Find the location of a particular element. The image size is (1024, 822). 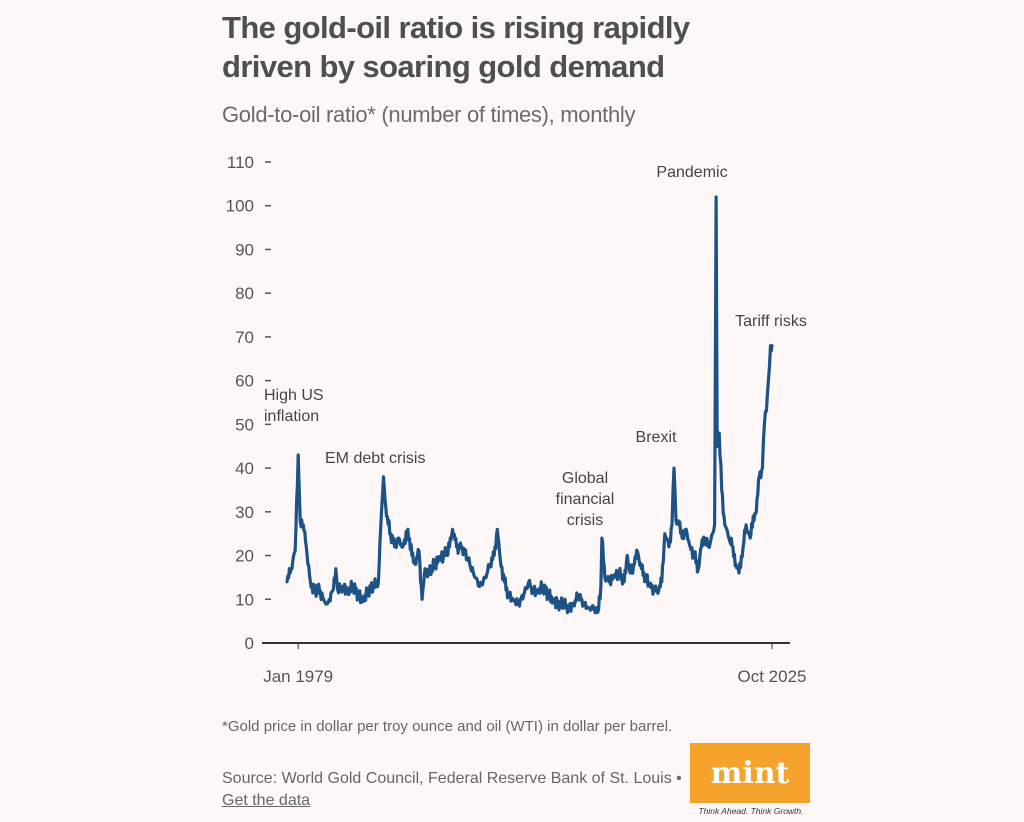

y-tick-label: 70 is located at coordinates (244, 337).